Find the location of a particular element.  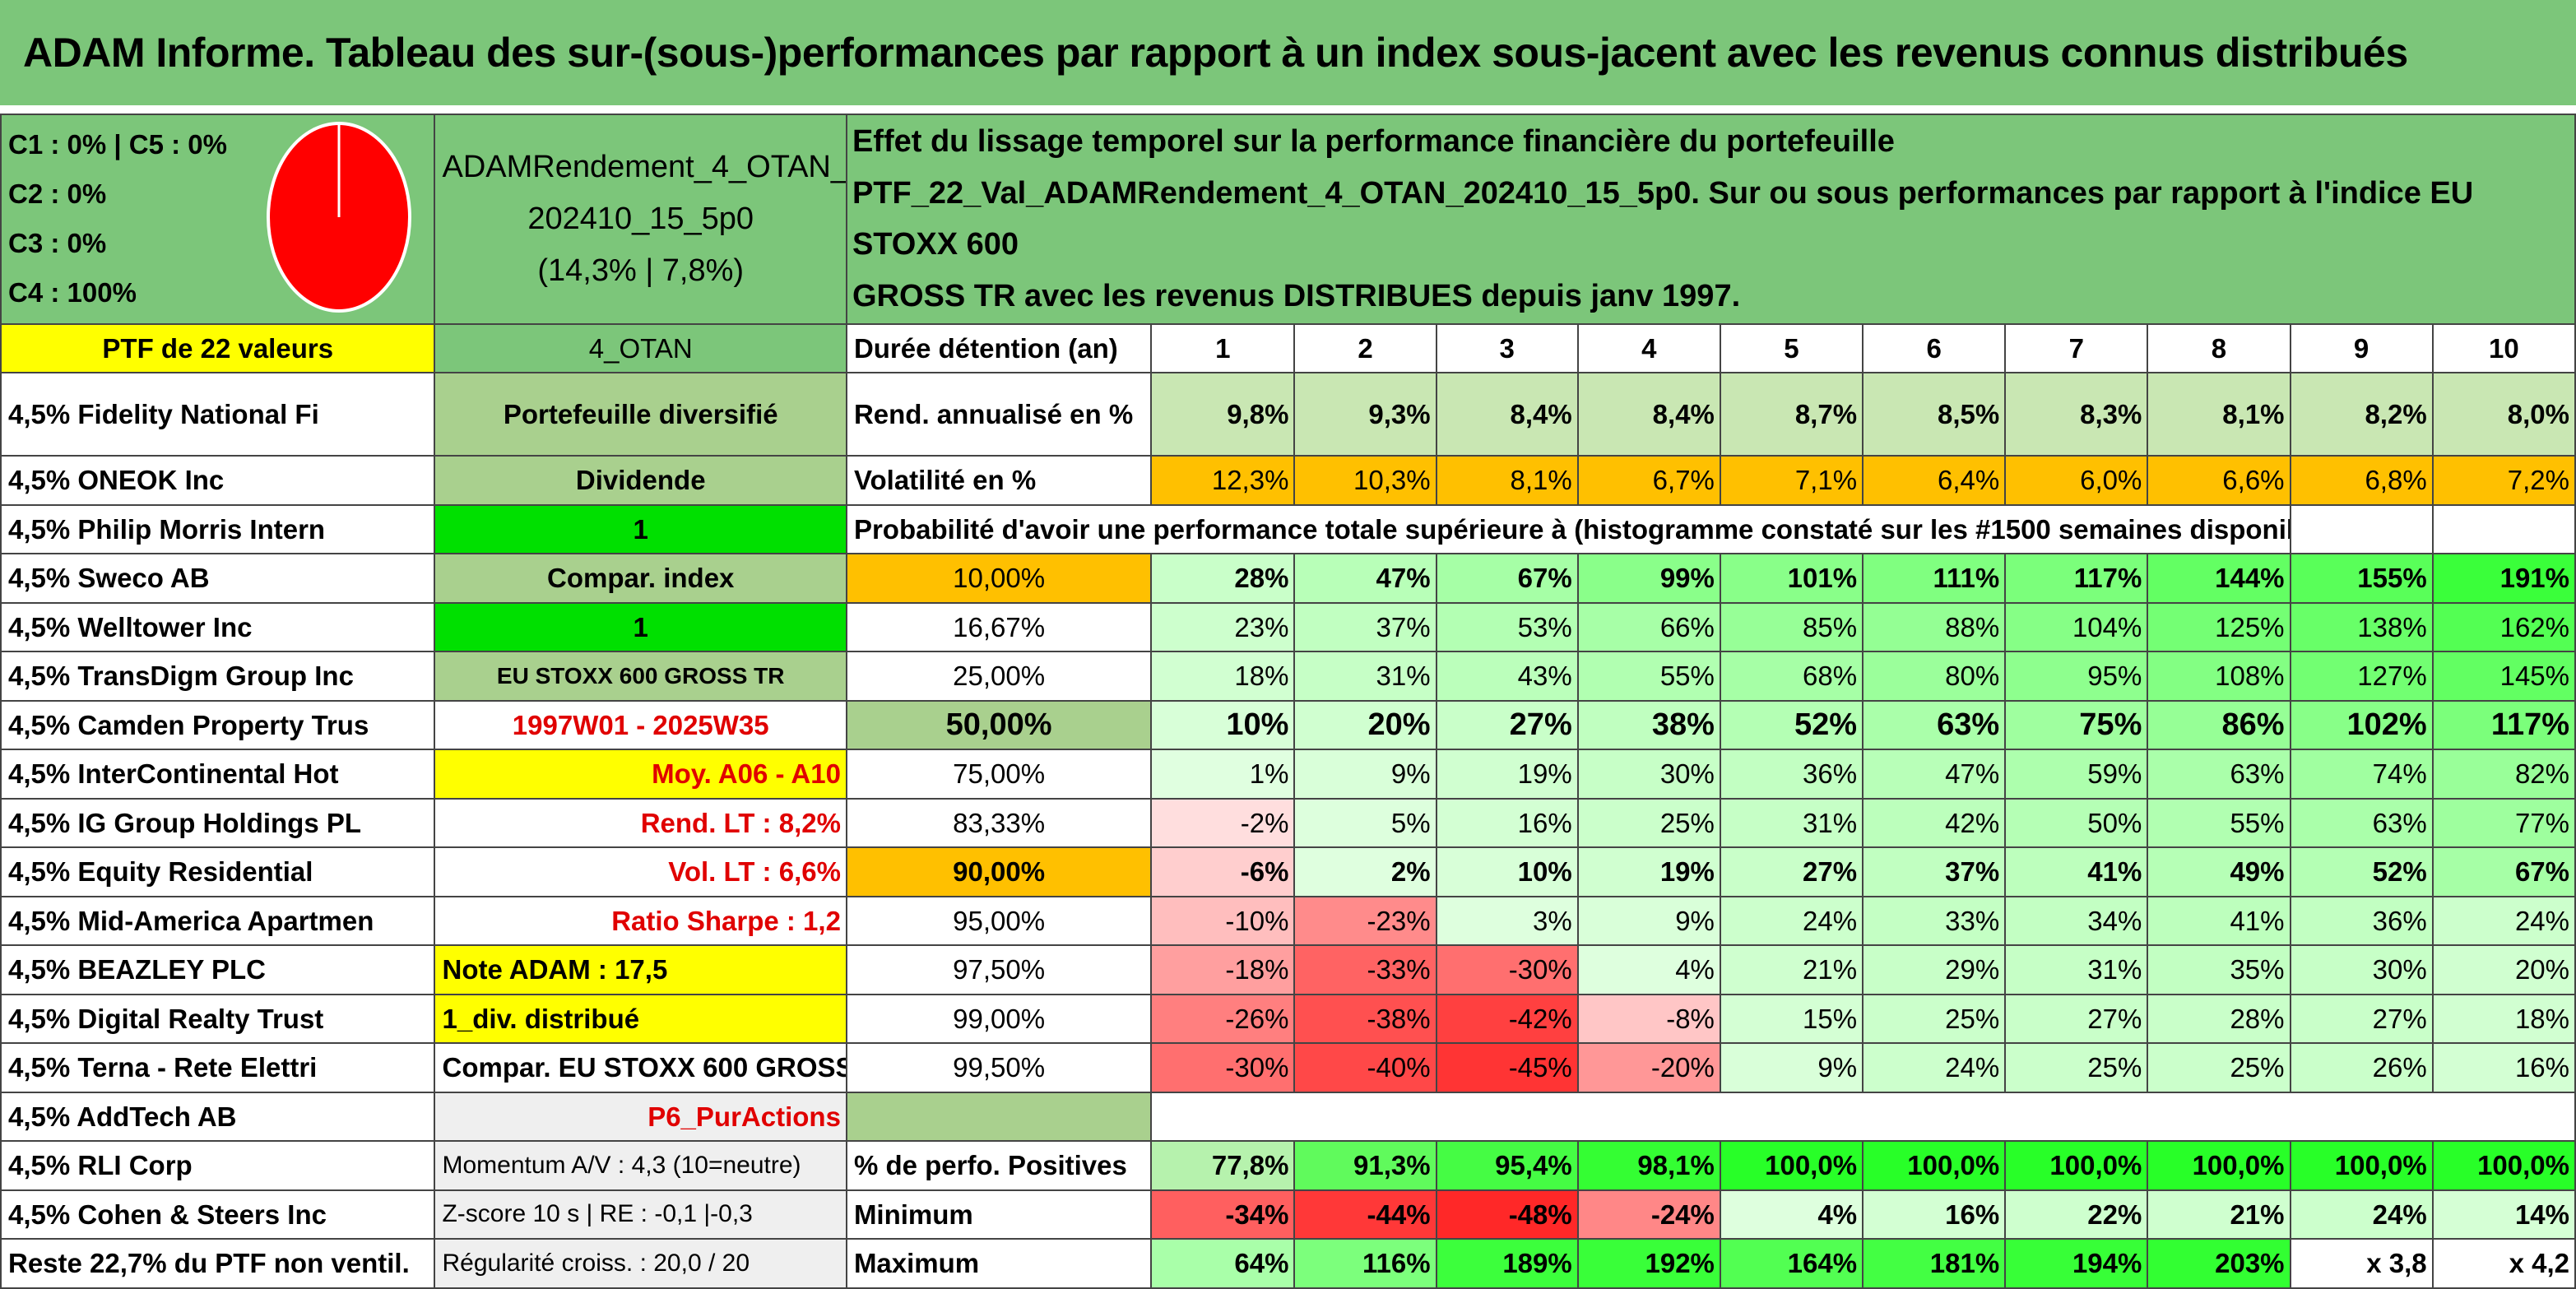

prob-cell: 117% is located at coordinates (2503, 725).